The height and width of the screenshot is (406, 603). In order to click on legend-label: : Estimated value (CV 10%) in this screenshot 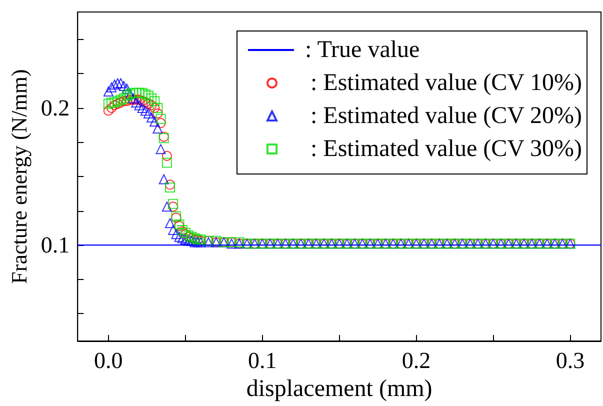, I will do `click(446, 83)`.